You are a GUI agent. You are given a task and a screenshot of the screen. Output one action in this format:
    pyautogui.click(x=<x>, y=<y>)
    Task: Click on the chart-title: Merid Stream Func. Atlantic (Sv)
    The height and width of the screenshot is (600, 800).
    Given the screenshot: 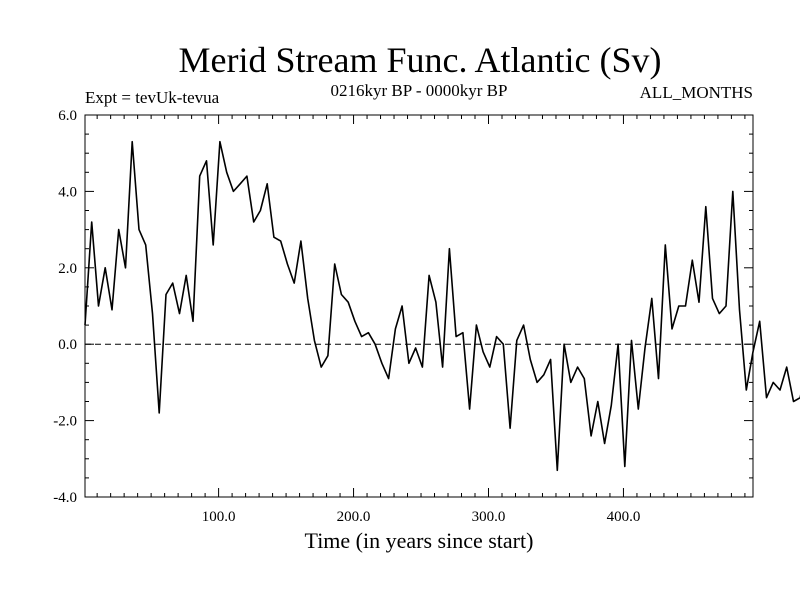 What is the action you would take?
    pyautogui.click(x=420, y=60)
    